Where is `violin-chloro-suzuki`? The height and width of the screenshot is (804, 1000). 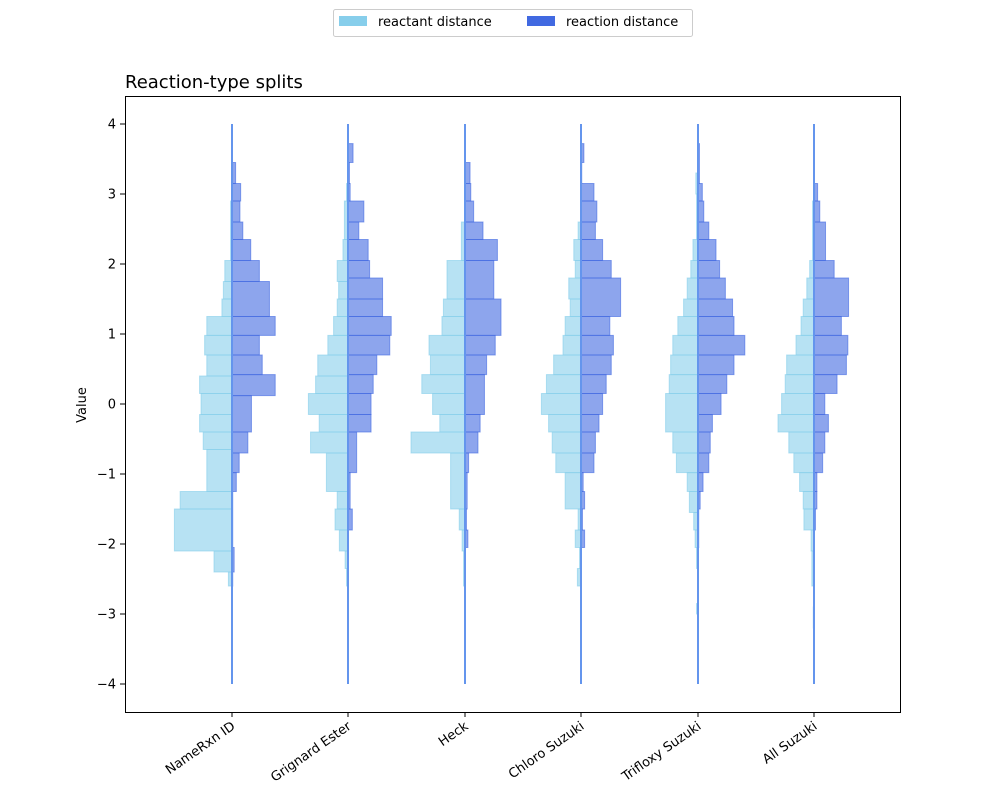
violin-chloro-suzuki is located at coordinates (581, 404).